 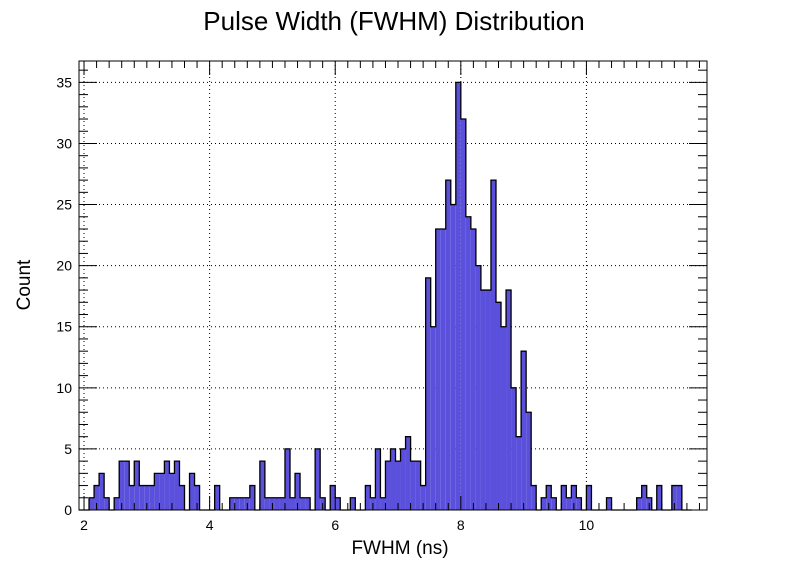 What do you see at coordinates (64, 143) in the screenshot?
I see `y-tick-label: 30` at bounding box center [64, 143].